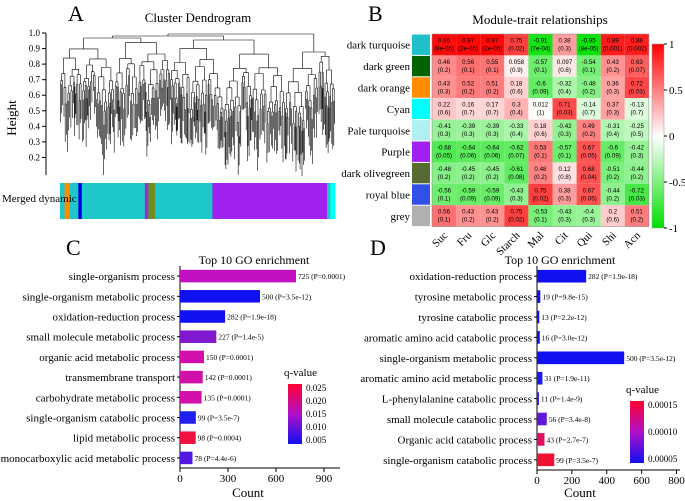 The width and height of the screenshot is (685, 501). What do you see at coordinates (564, 317) in the screenshot?
I see `bar-value-label: 13 (P=2.2e-12)` at bounding box center [564, 317].